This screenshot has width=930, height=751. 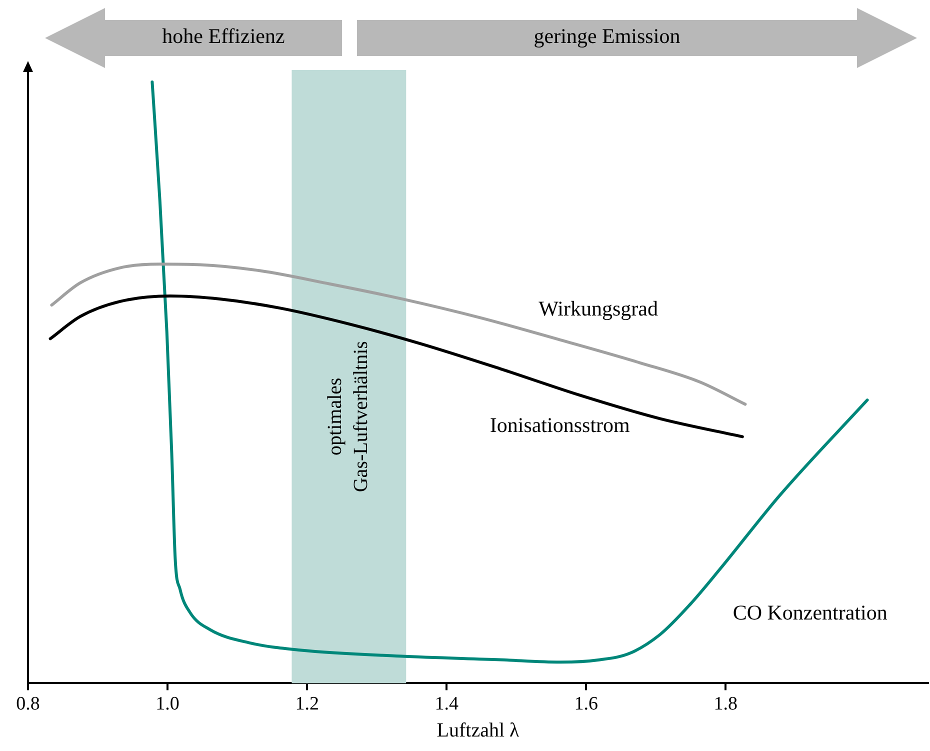 I want to click on x-tick-label: 1.6, so click(x=586, y=704).